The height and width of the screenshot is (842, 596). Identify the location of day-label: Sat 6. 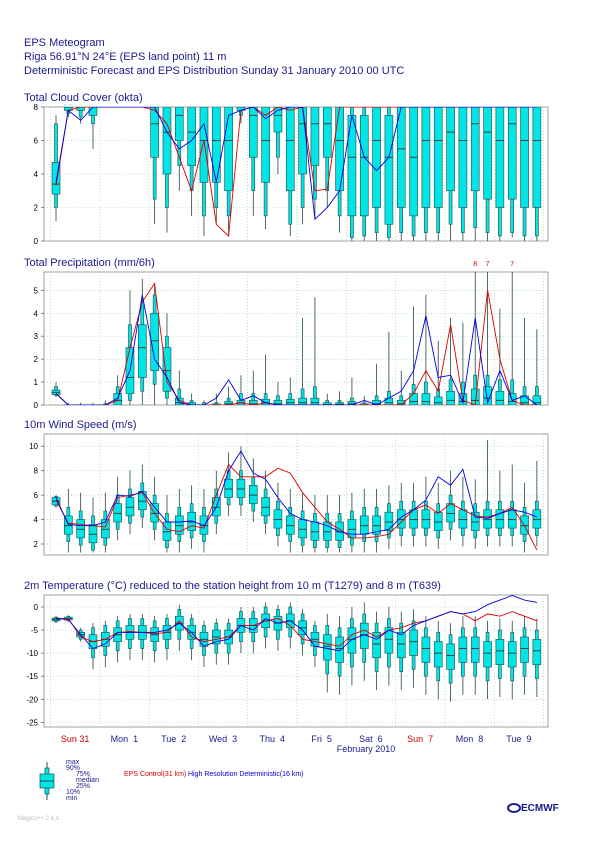
(371, 739).